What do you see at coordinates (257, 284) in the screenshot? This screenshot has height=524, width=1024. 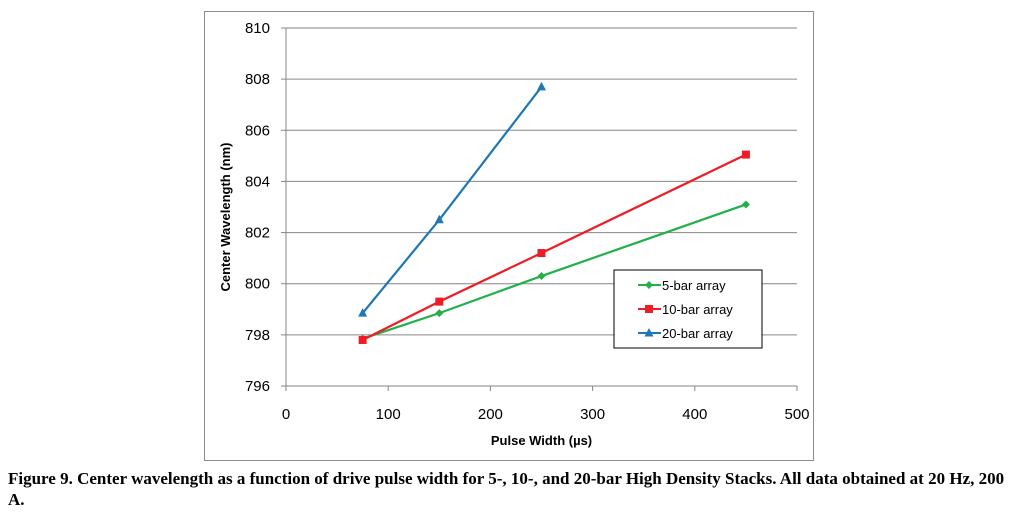 I see `y-tick-label-800: 800` at bounding box center [257, 284].